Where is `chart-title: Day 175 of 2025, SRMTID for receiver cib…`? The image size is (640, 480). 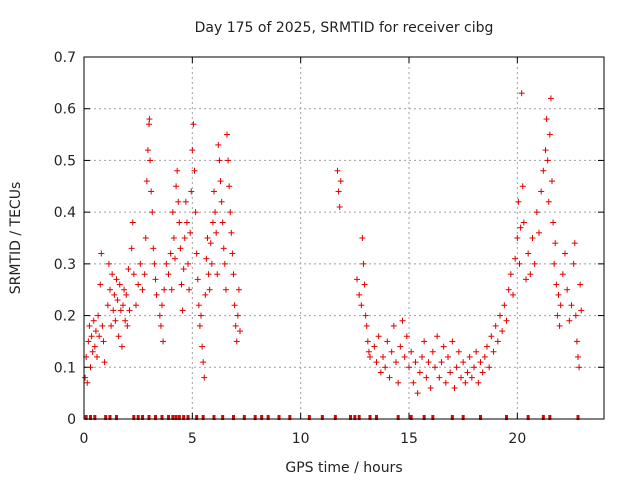
chart-title: Day 175 of 2025, SRMTID for receiver cib… is located at coordinates (344, 28).